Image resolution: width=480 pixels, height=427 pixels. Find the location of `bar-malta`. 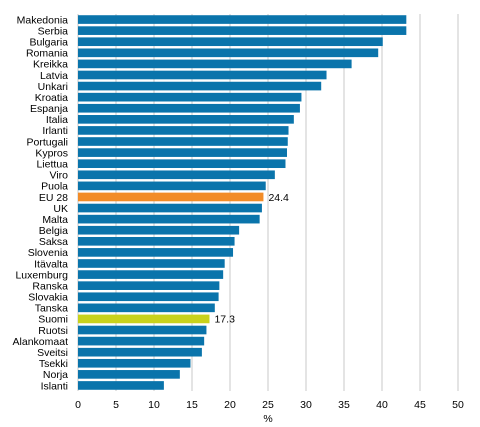

bar-malta is located at coordinates (169, 219).